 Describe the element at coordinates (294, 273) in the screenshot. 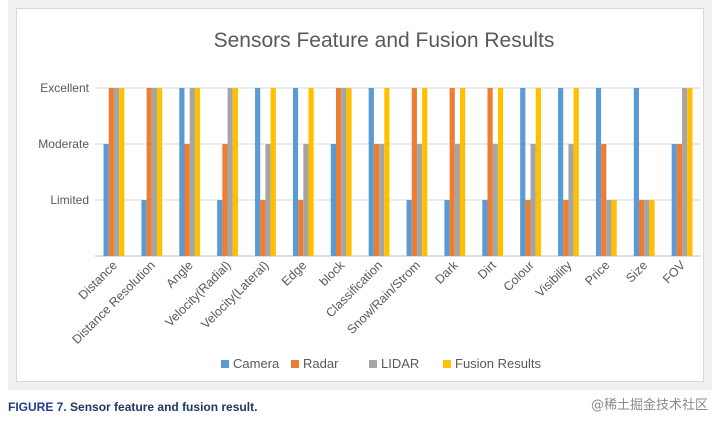

I see `x-tick-label: Edge` at that location.